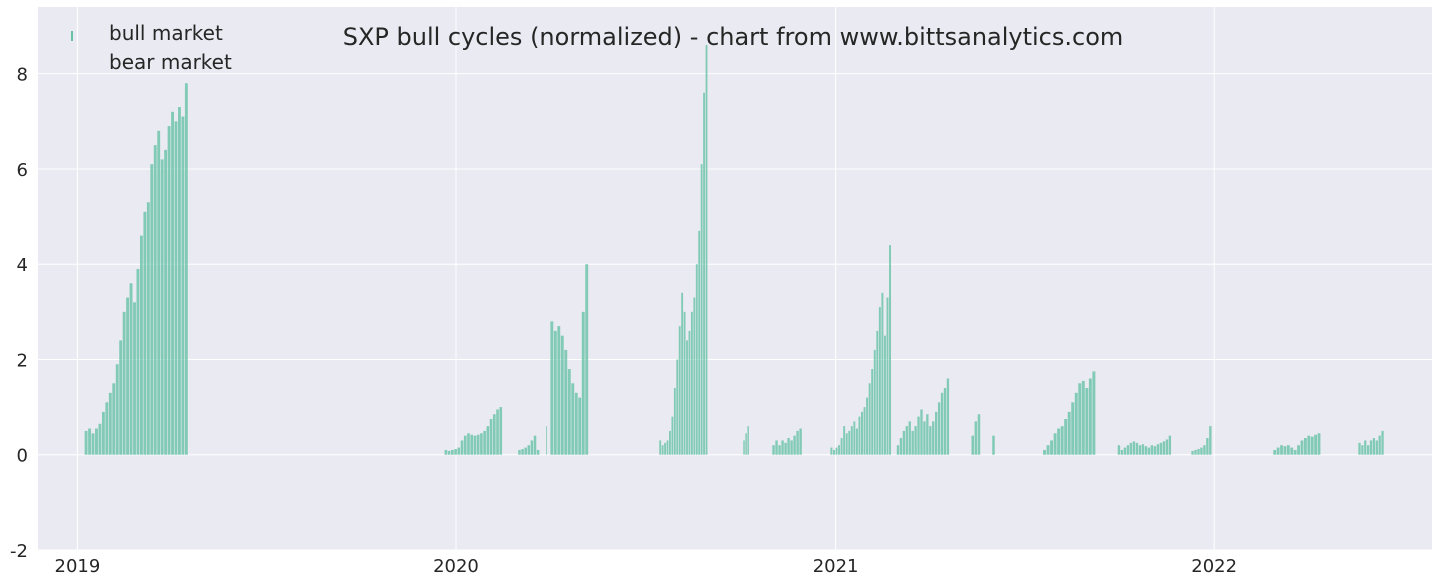 This screenshot has height=587, width=1436. I want to click on y-tick-label: -2, so click(19, 551).